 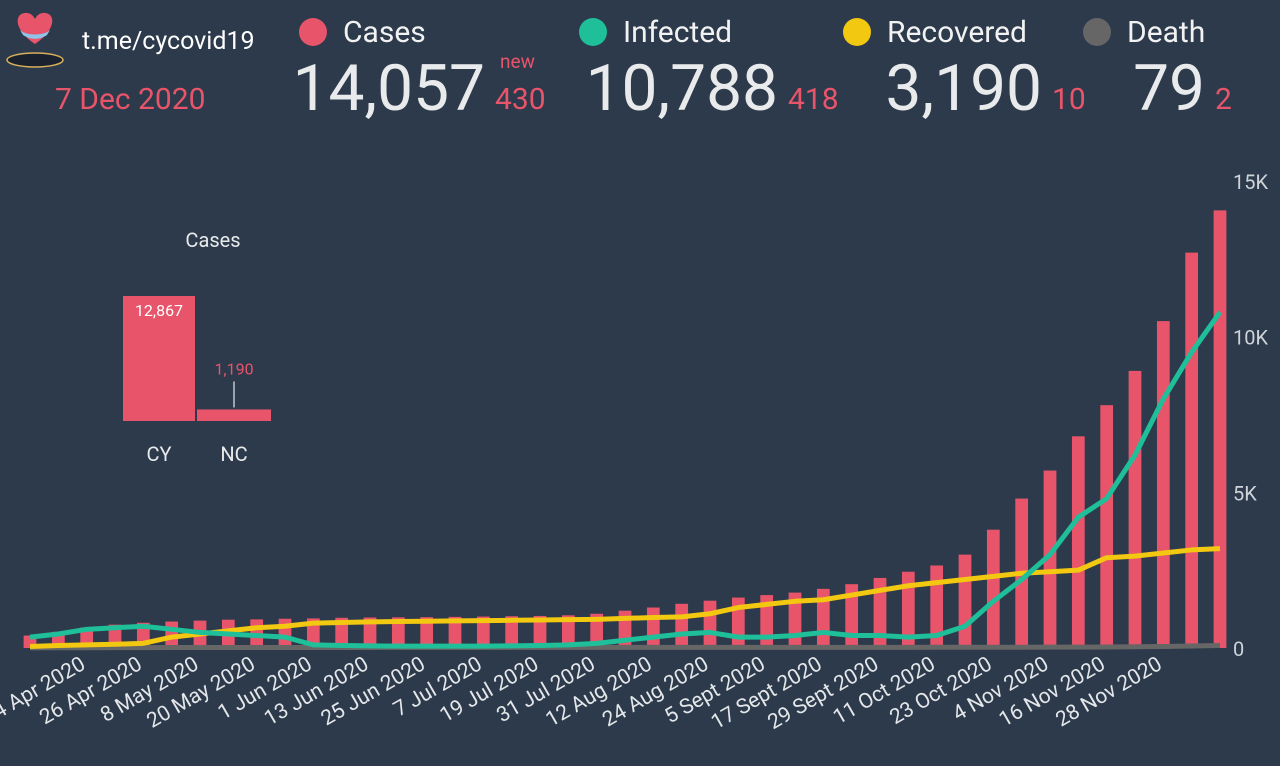 I want to click on total-value: 14,057, so click(x=389, y=88).